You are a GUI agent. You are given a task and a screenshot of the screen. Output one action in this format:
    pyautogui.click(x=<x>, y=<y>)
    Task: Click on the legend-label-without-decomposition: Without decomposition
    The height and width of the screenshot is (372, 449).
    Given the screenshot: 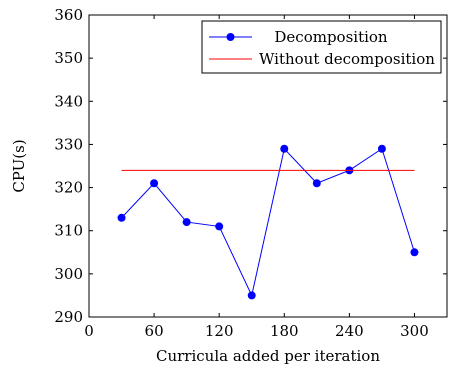 What is the action you would take?
    pyautogui.click(x=347, y=59)
    